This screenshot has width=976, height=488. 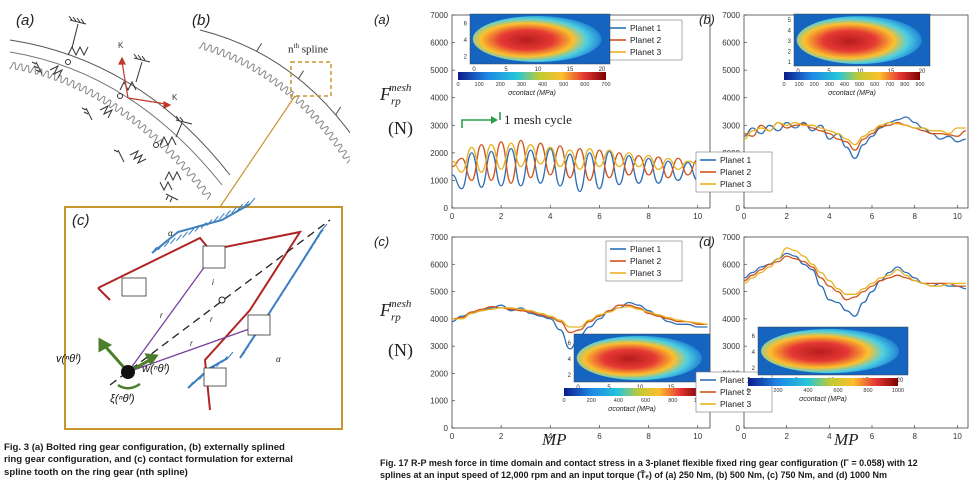 What do you see at coordinates (382, 19) in the screenshot?
I see `panel-label: (a)` at bounding box center [382, 19].